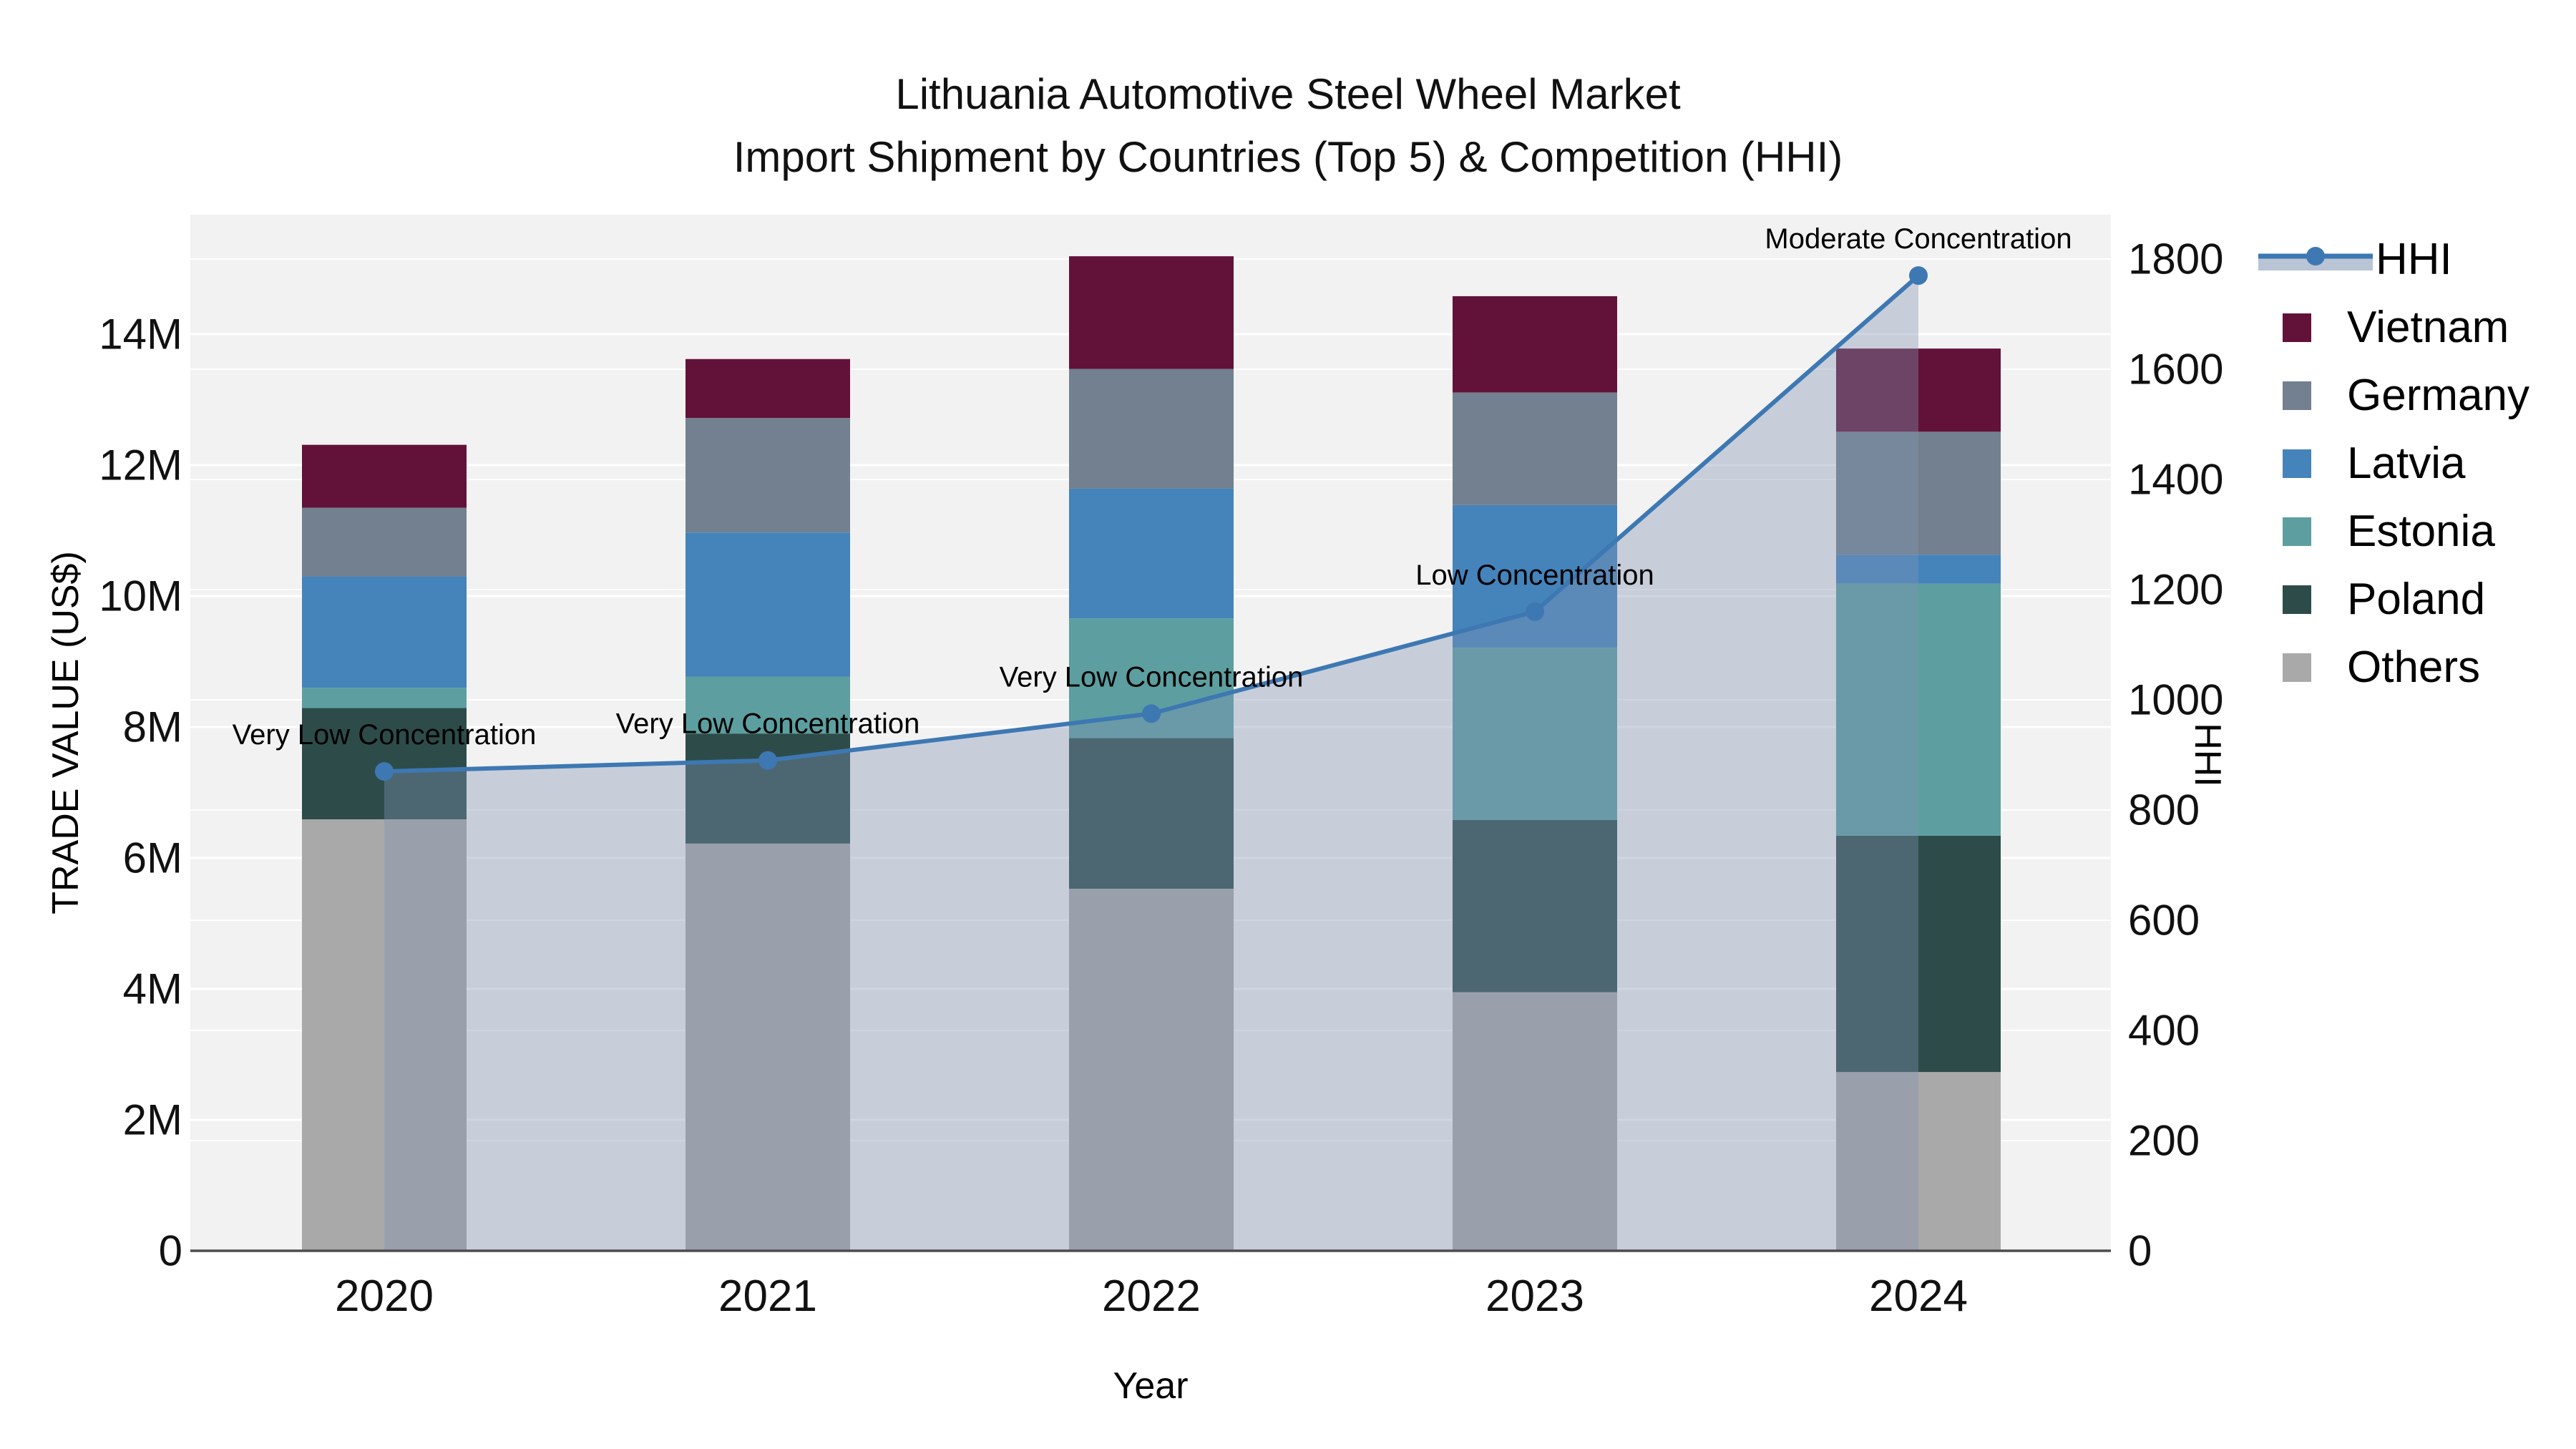 The width and height of the screenshot is (2576, 1449). Describe the element at coordinates (767, 1296) in the screenshot. I see `x-tick-2021: 2021` at that location.